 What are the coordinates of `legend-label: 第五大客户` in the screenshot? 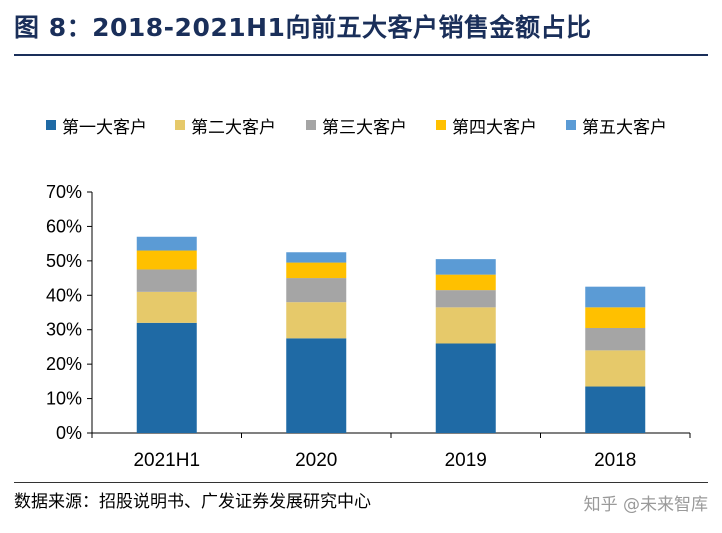 It's located at (624, 127).